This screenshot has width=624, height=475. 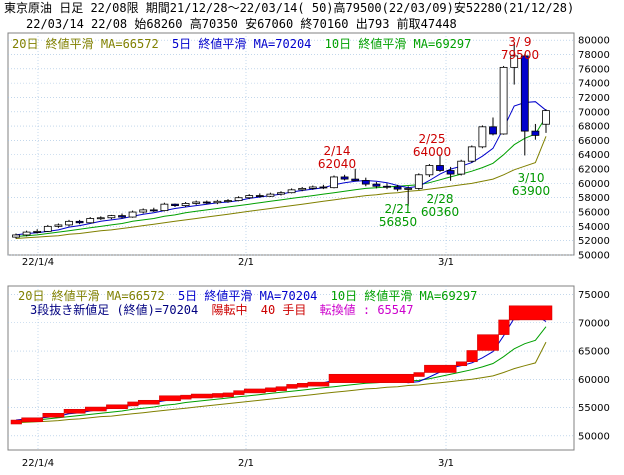 What do you see at coordinates (594, 184) in the screenshot?
I see `candlestick-y-tick-label: 60000` at bounding box center [594, 184].